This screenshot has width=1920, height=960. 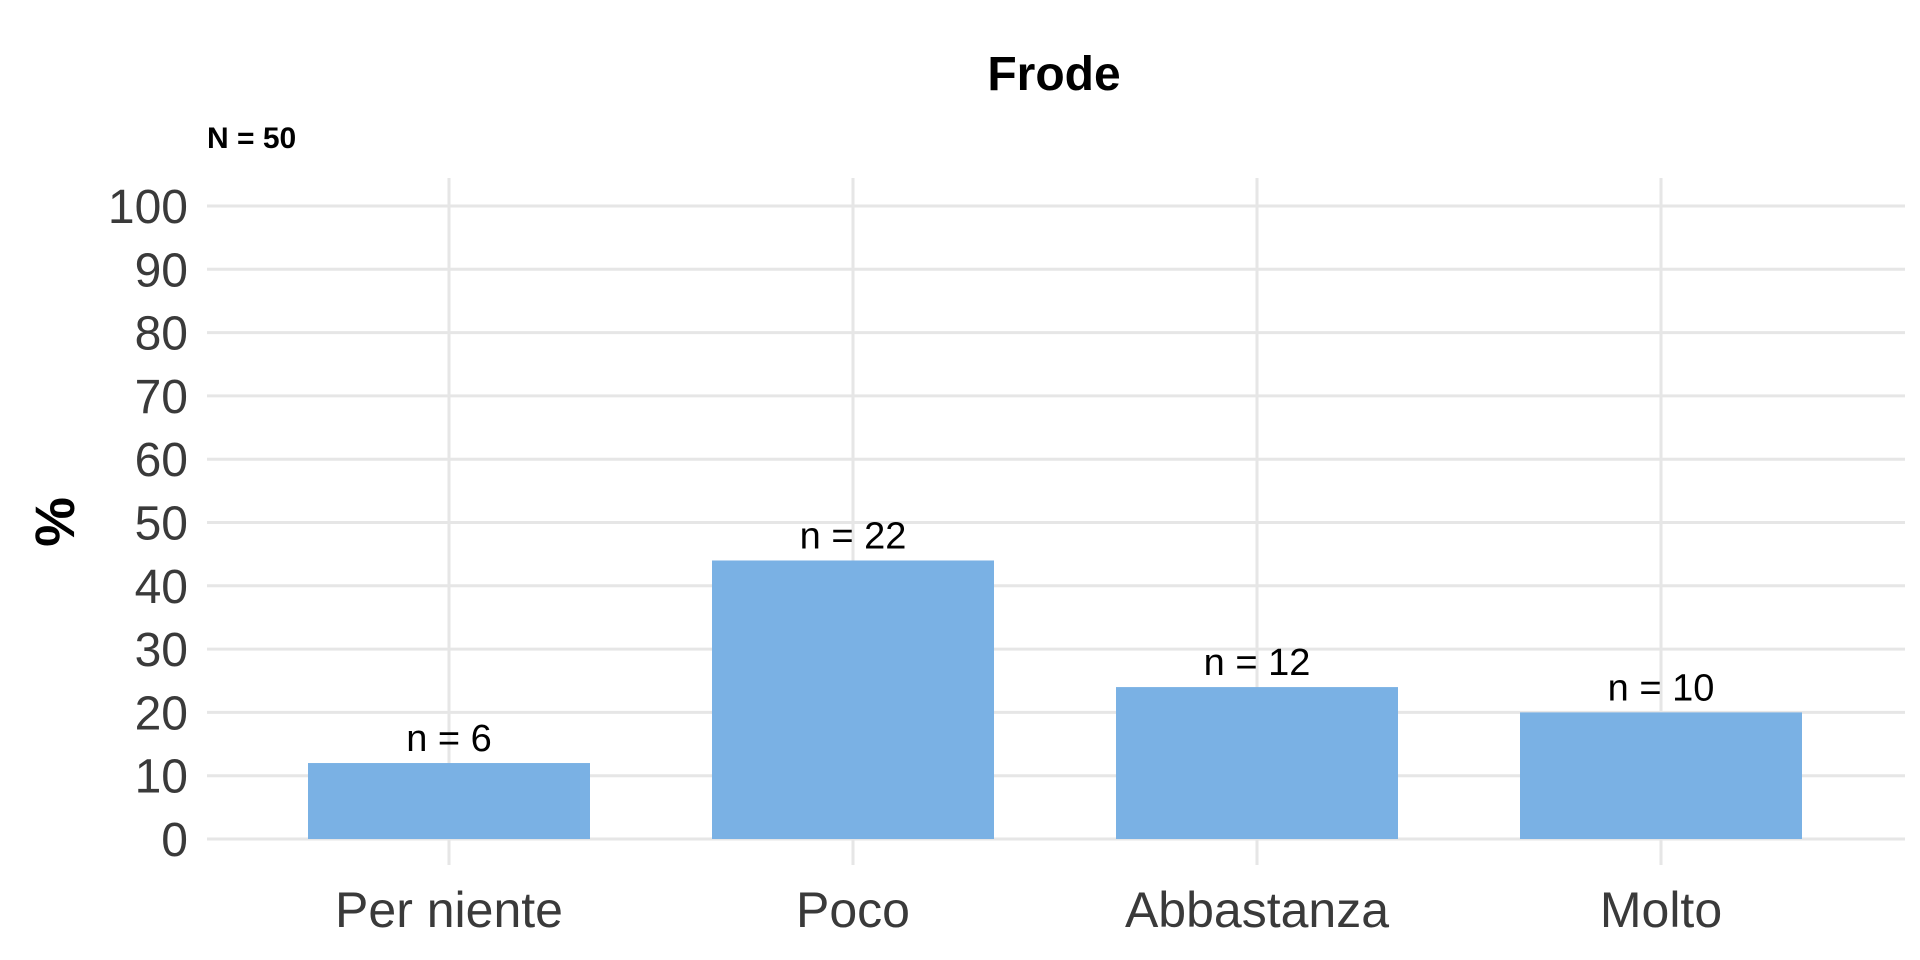 I want to click on data-label: n = 10, so click(x=1661, y=688).